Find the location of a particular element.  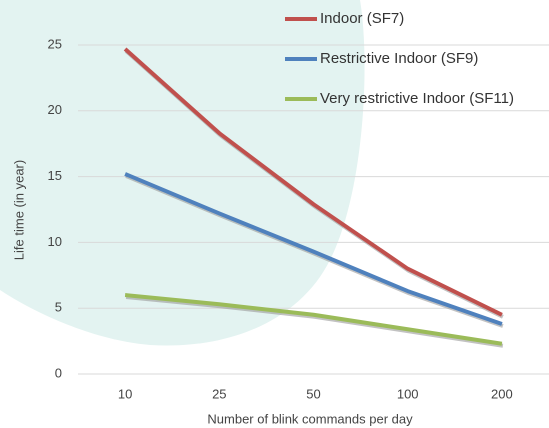

y-tick-label: 15 is located at coordinates (55, 175).